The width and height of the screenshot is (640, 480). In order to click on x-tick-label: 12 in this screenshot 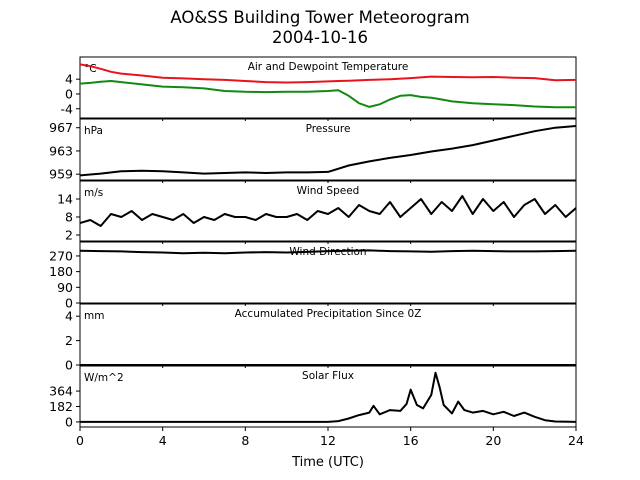, I will do `click(328, 440)`.